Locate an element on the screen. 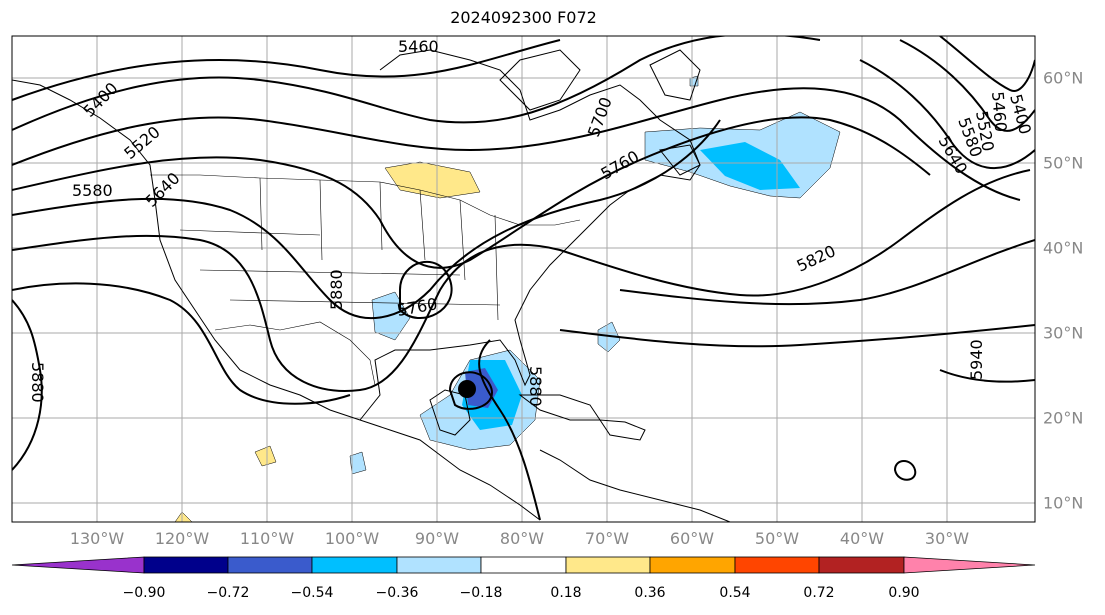 The height and width of the screenshot is (615, 1105). lat-label: 60°N is located at coordinates (1063, 78).